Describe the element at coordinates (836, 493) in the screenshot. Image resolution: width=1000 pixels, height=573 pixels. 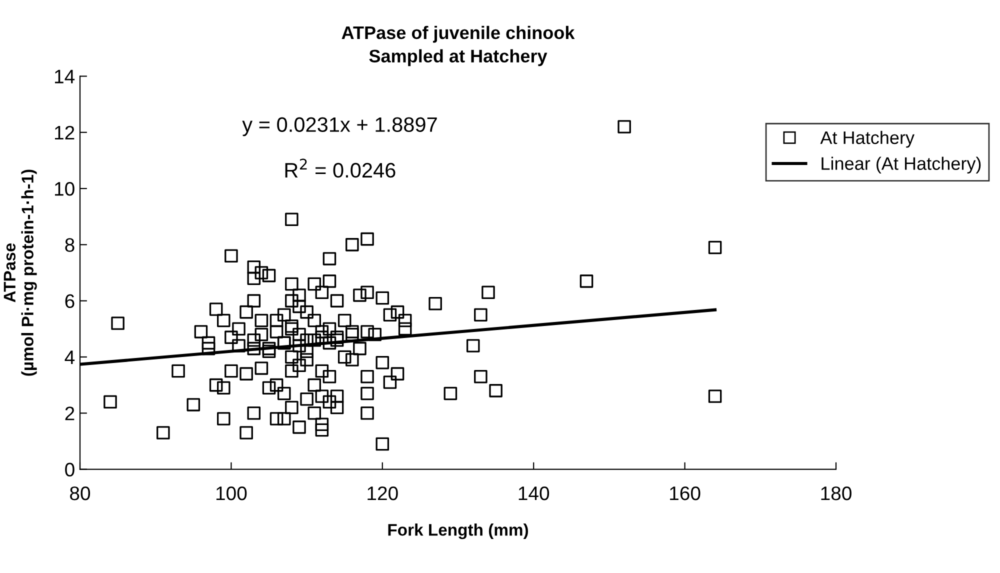
I see `x-tick-label: 180` at that location.